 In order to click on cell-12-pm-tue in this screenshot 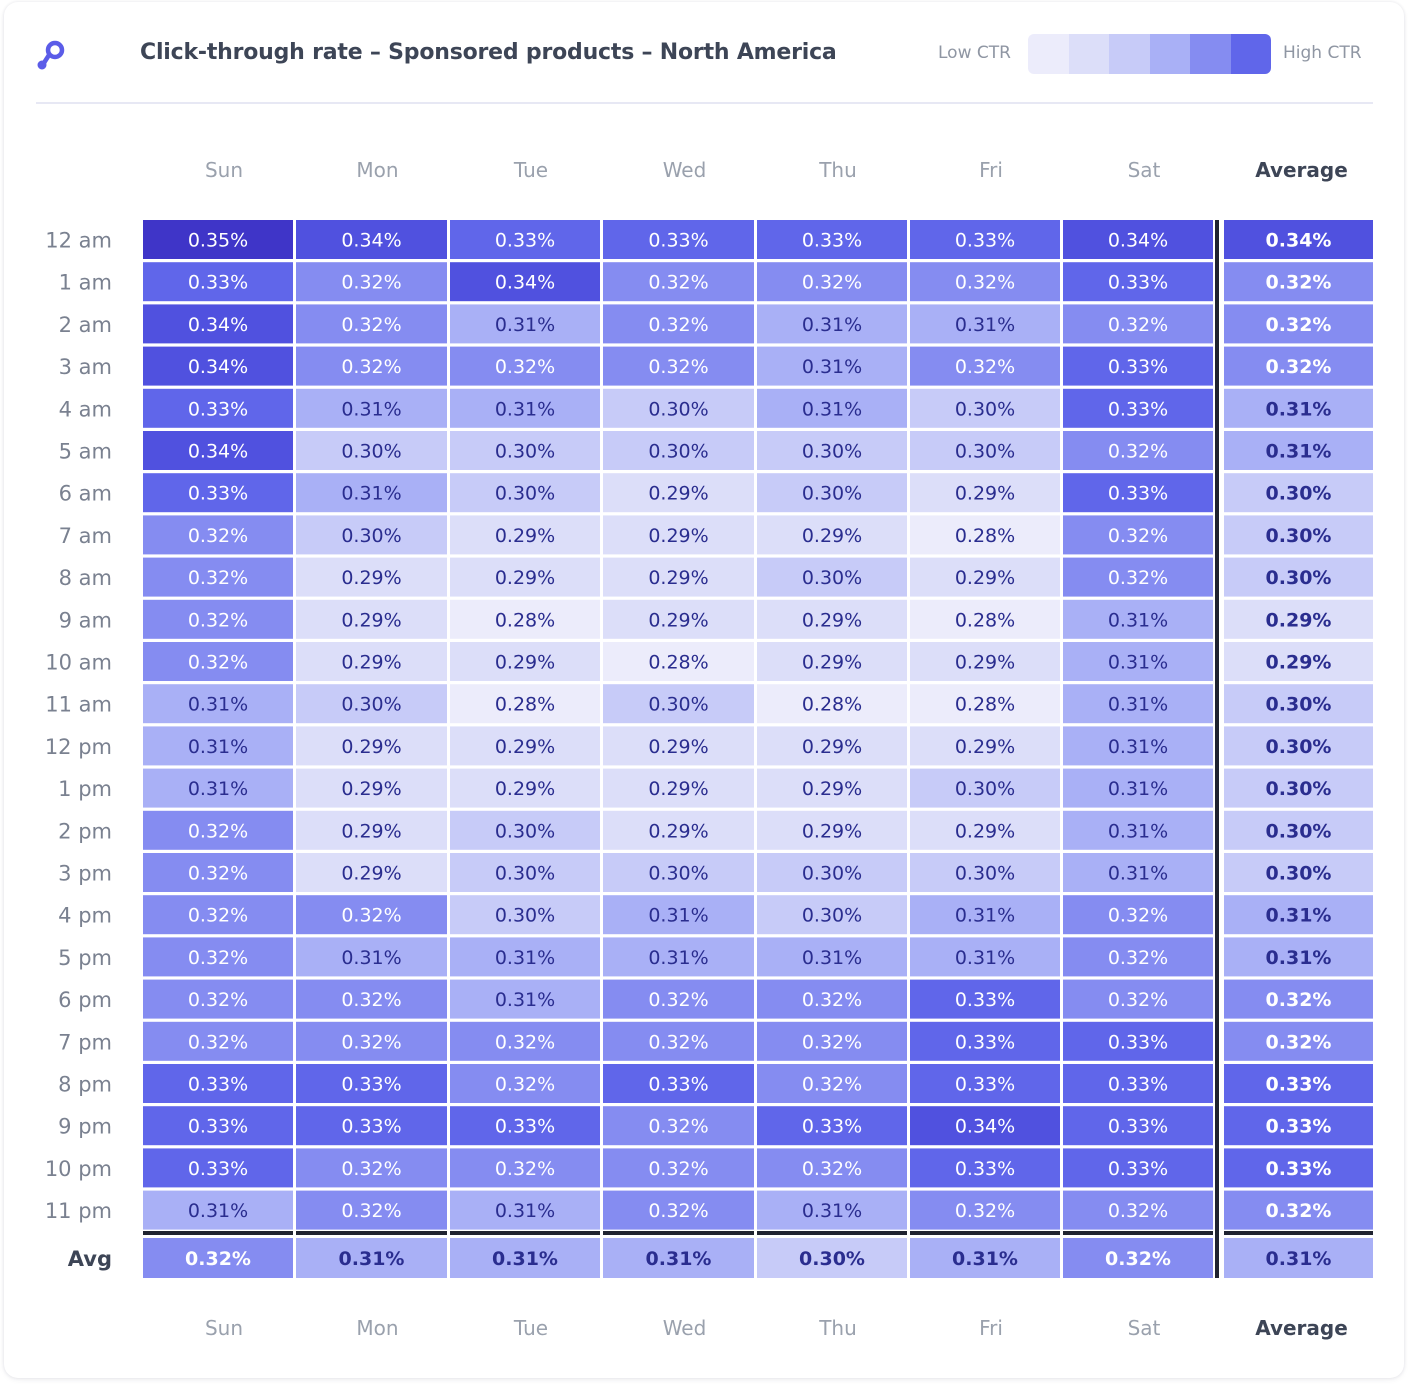, I will do `click(525, 746)`.